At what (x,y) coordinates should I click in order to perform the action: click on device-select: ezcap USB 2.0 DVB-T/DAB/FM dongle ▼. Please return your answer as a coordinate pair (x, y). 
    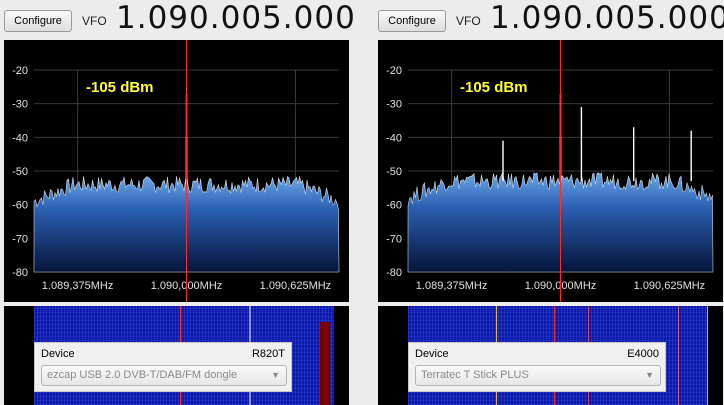
    Looking at the image, I should click on (164, 375).